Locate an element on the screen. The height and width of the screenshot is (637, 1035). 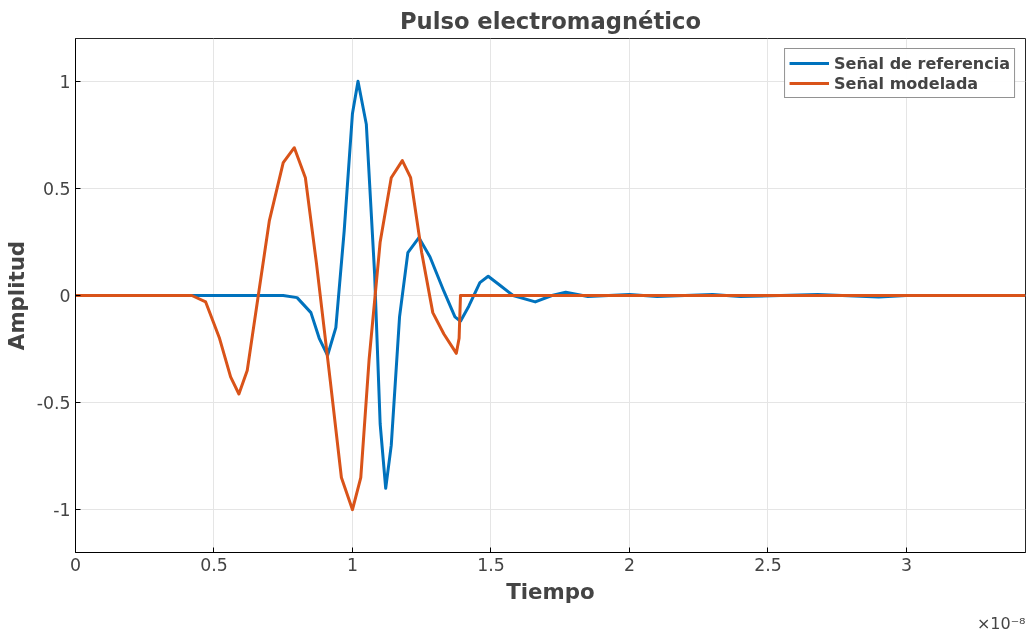
x-tick-label: 2.5 is located at coordinates (768, 564).